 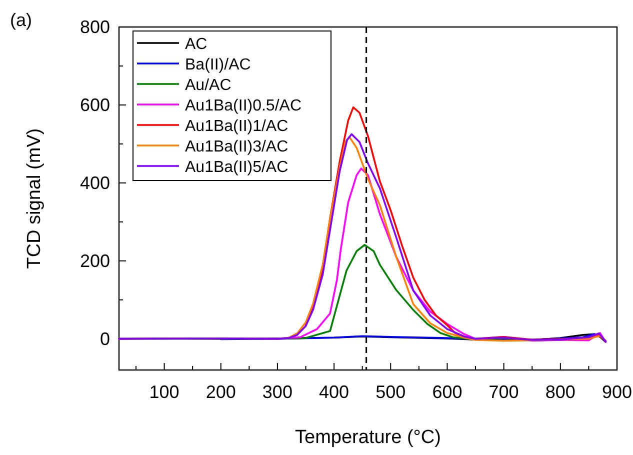 I want to click on text: (a), so click(x=21, y=20).